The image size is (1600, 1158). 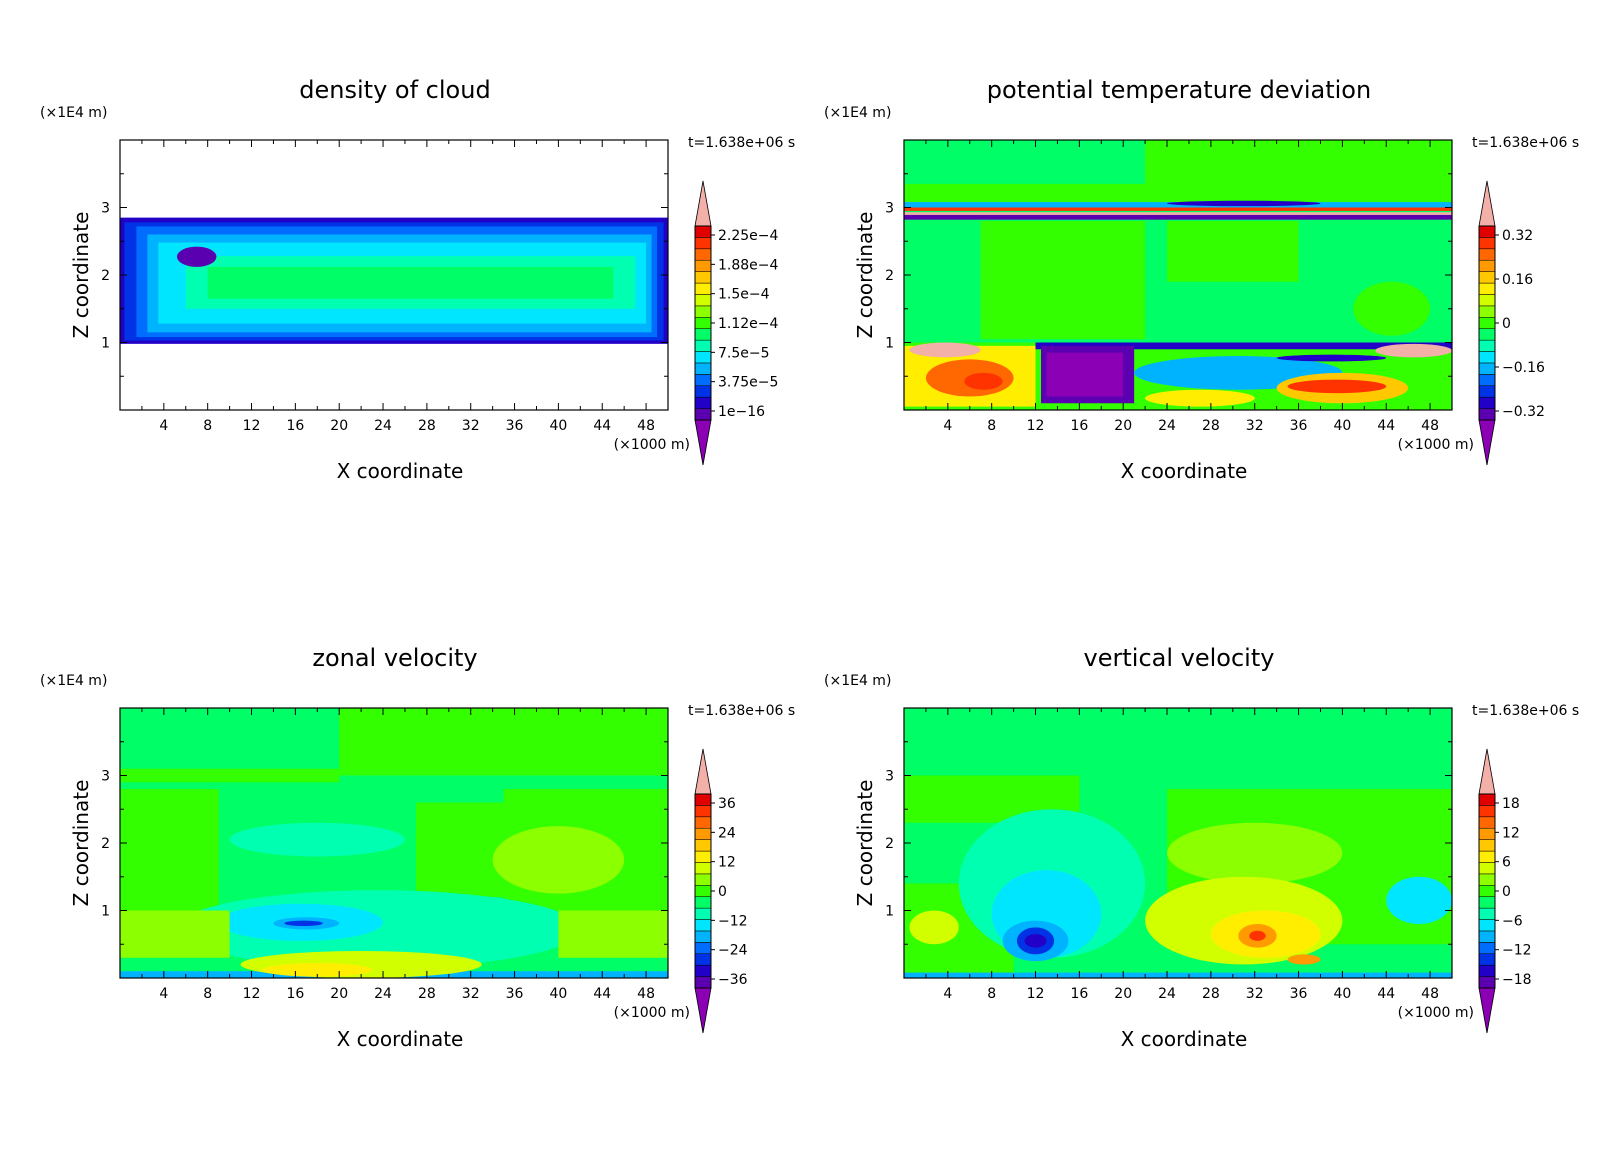 I want to click on x-tick-label: 8, so click(x=207, y=994).